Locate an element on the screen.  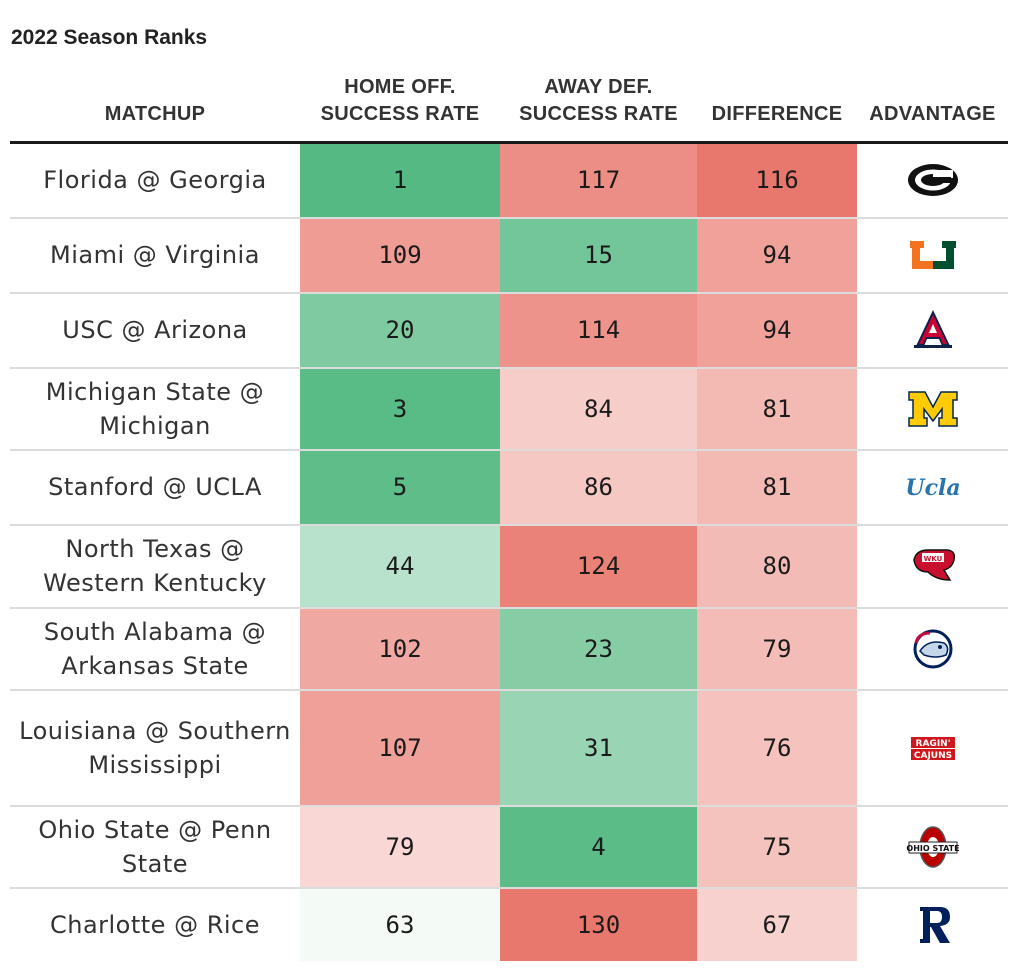
svg-text: OHIO STATE is located at coordinates (932, 848).